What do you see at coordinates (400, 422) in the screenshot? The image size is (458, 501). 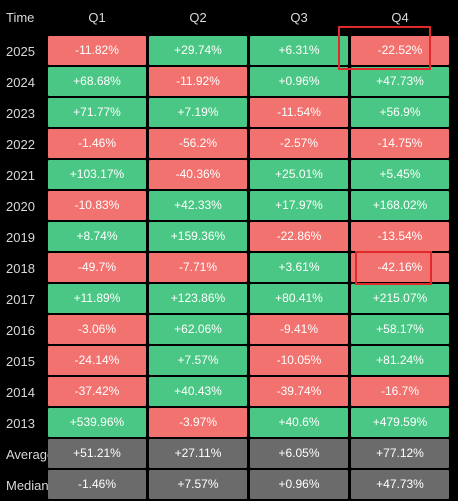 I see `cell-q4: +479.59%` at bounding box center [400, 422].